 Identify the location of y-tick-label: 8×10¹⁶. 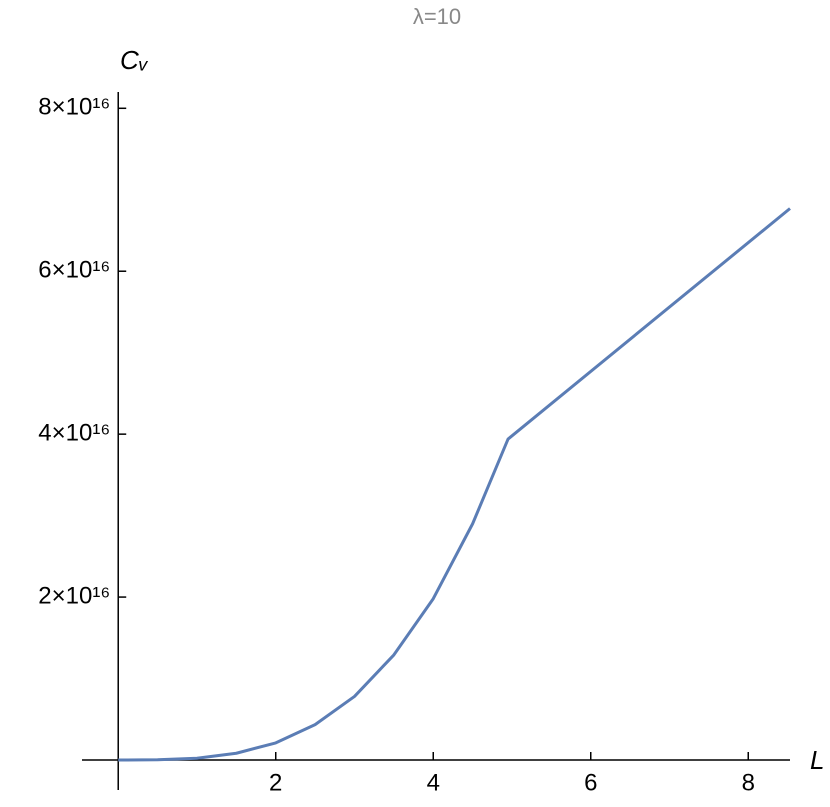
(74, 107).